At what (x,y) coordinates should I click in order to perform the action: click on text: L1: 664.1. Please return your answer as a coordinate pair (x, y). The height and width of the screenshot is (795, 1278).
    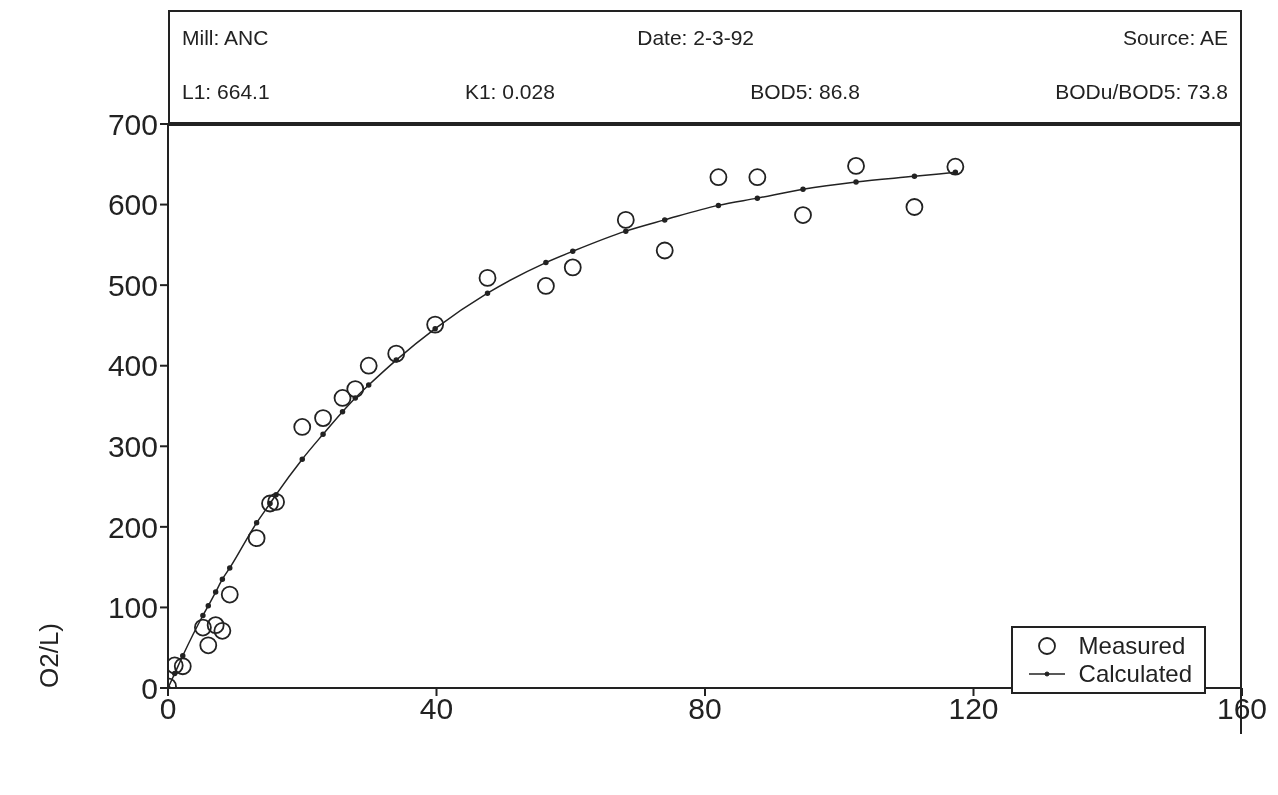
    Looking at the image, I should click on (226, 92).